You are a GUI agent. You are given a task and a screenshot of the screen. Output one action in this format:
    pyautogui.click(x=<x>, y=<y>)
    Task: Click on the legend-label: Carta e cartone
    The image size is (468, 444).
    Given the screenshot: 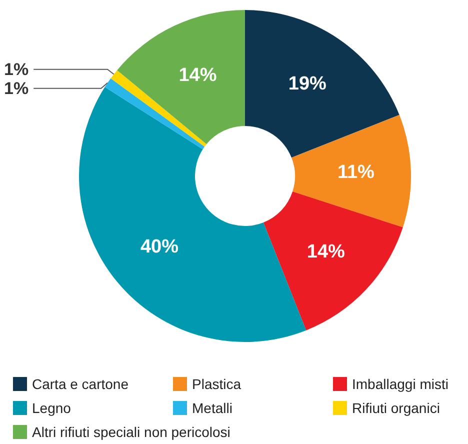 What is the action you would take?
    pyautogui.click(x=80, y=384)
    